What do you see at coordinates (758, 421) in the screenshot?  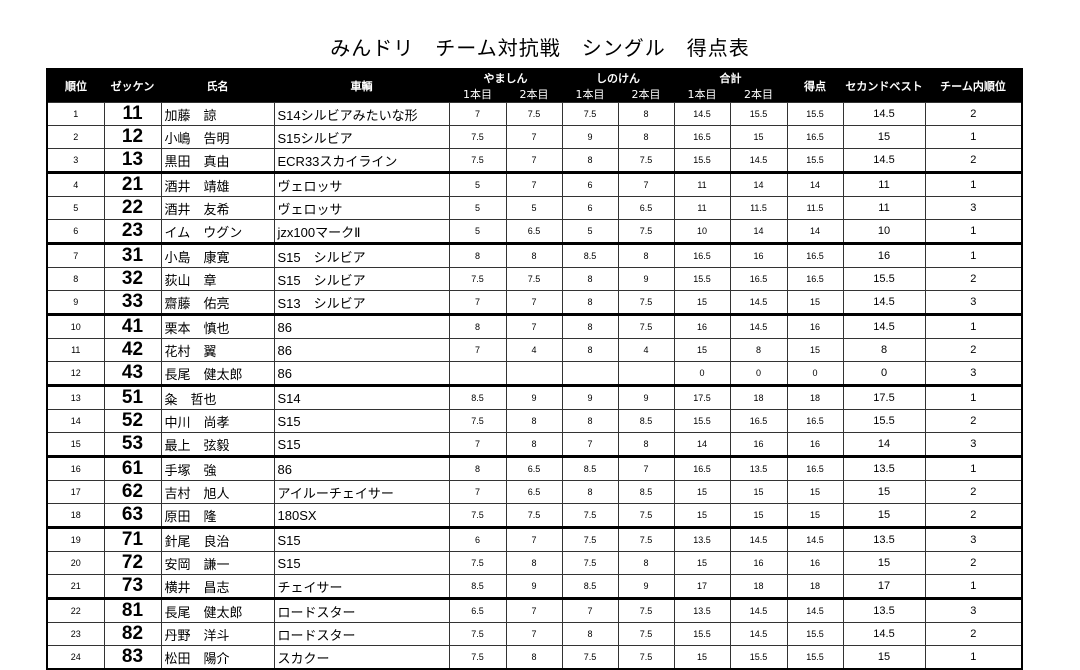 I see `cell-t2: 16.5` at bounding box center [758, 421].